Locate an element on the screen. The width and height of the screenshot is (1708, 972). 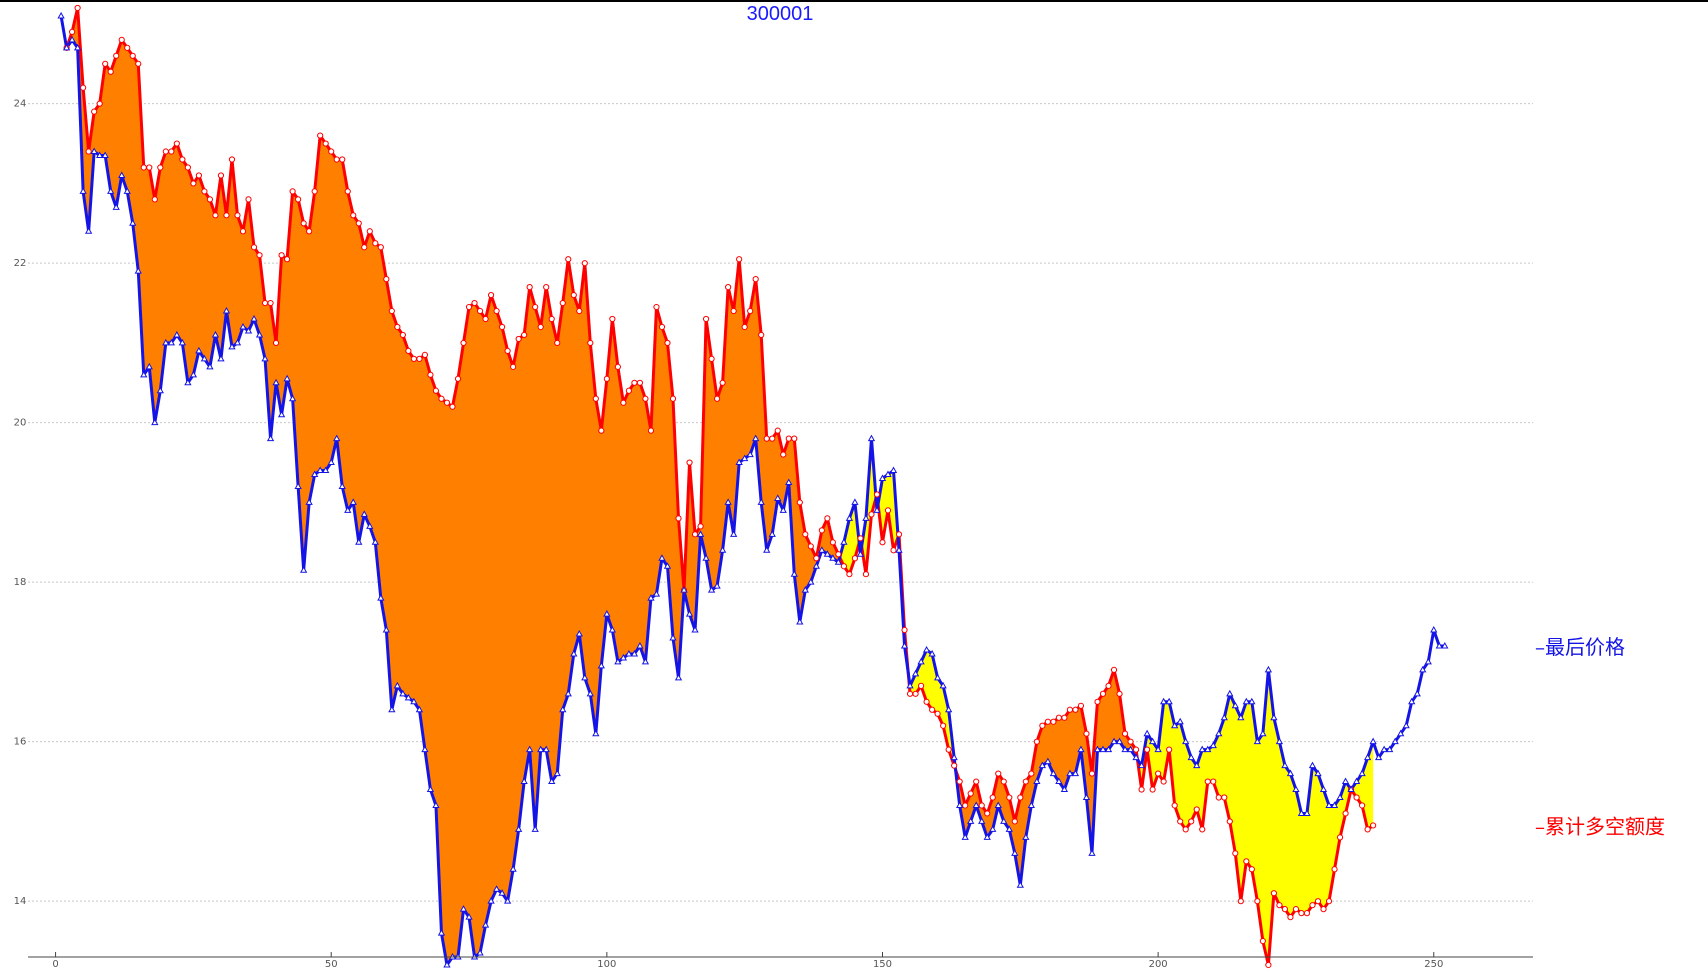
fill-region-below is located at coordinates (869, 506).